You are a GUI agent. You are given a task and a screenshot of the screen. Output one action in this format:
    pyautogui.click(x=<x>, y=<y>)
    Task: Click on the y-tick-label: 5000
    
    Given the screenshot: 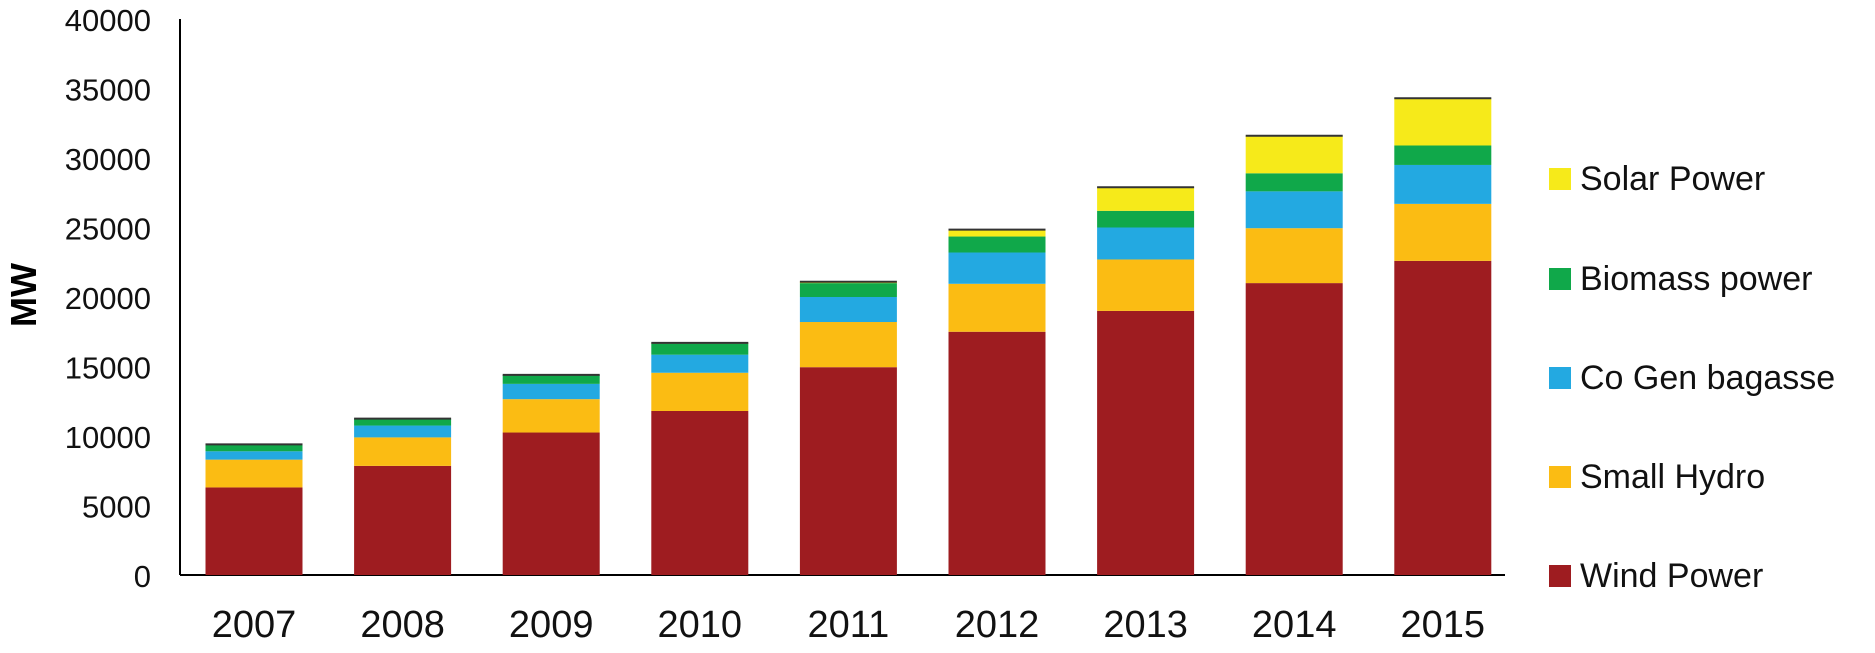 What is the action you would take?
    pyautogui.click(x=116, y=507)
    